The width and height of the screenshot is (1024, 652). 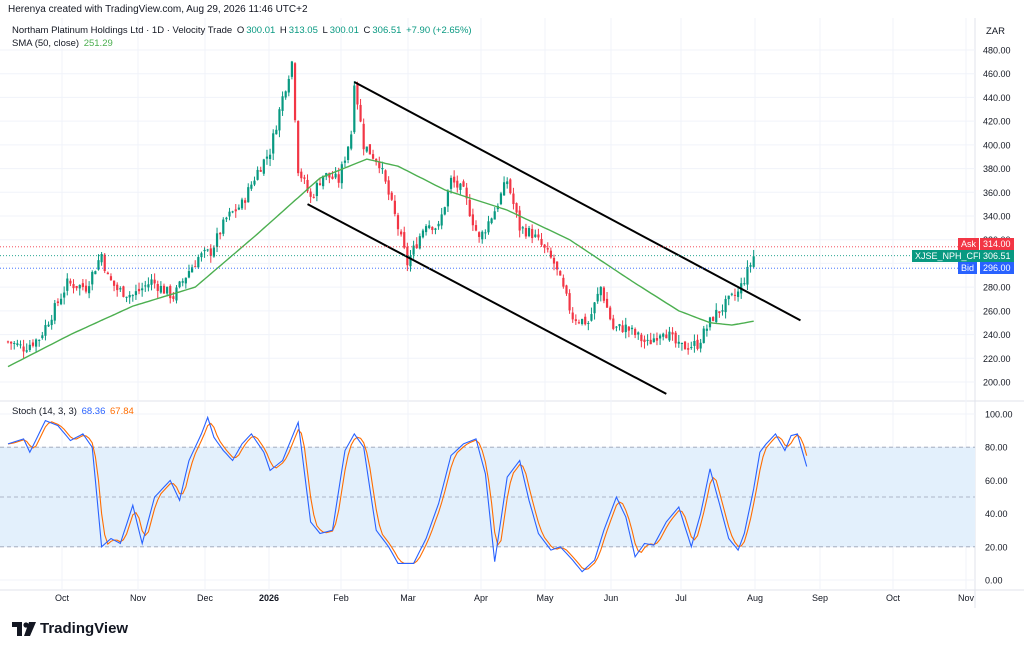 I want to click on time-tick-label: 2026, so click(x=269, y=598).